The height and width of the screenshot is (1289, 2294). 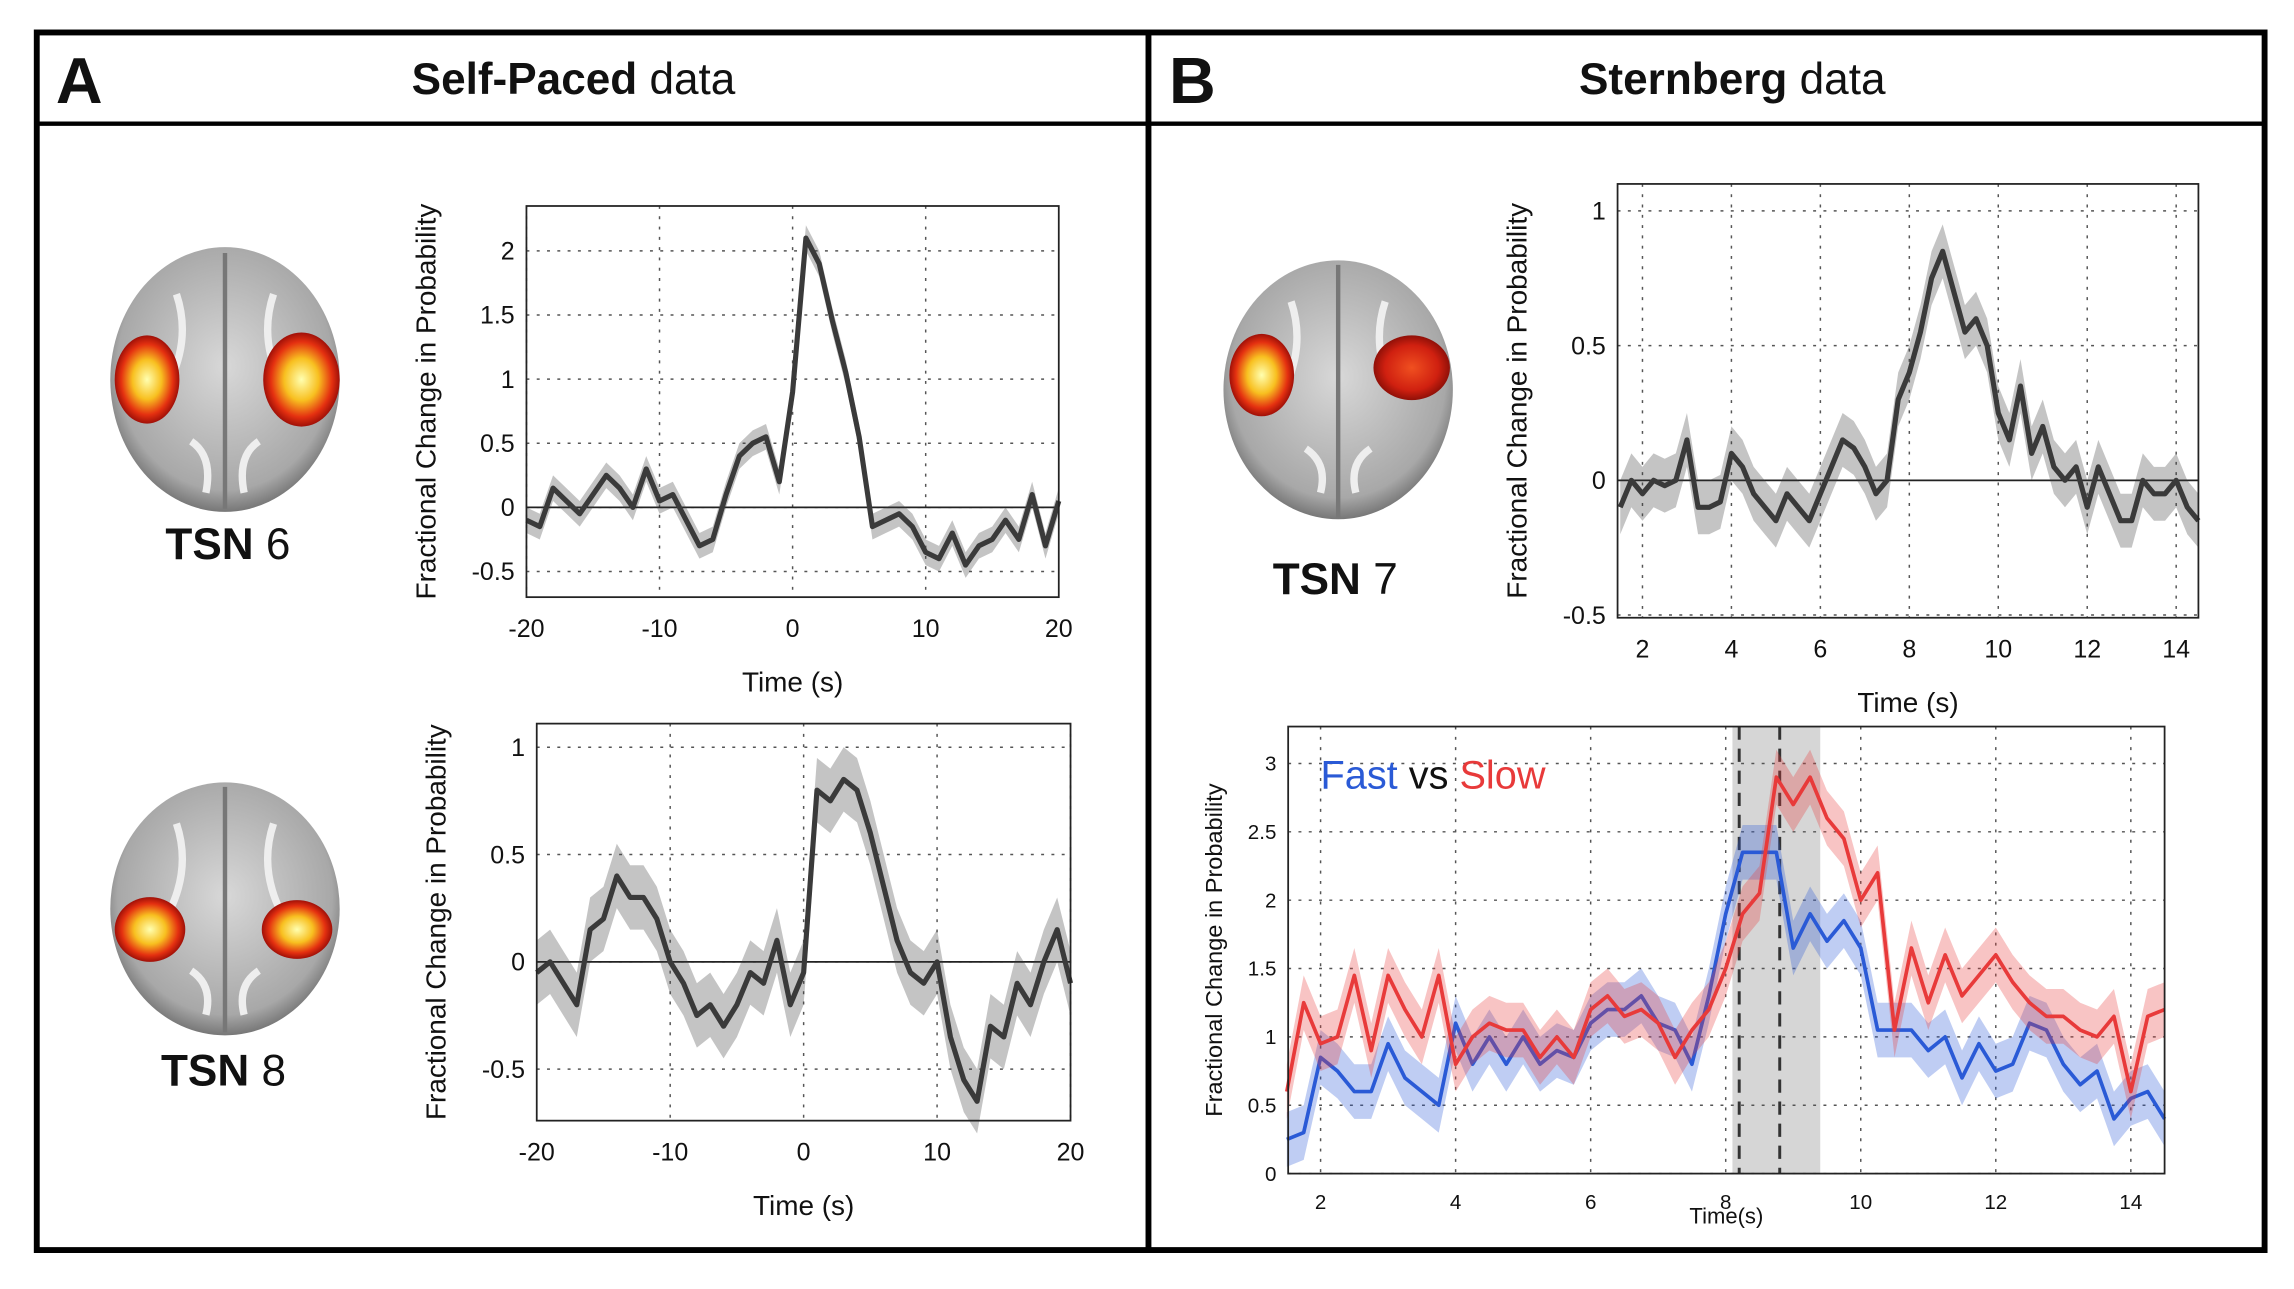 What do you see at coordinates (1192, 80) in the screenshot?
I see `panel-letter: B` at bounding box center [1192, 80].